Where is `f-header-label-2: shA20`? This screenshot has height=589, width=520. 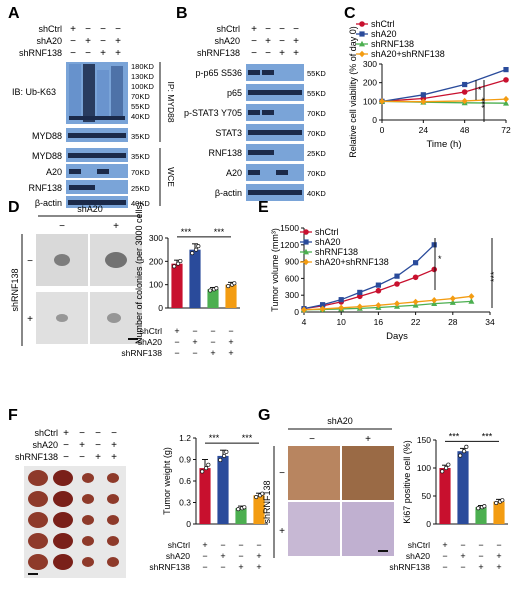
f-header-label-2: shA20 is located at coordinates (45, 445).